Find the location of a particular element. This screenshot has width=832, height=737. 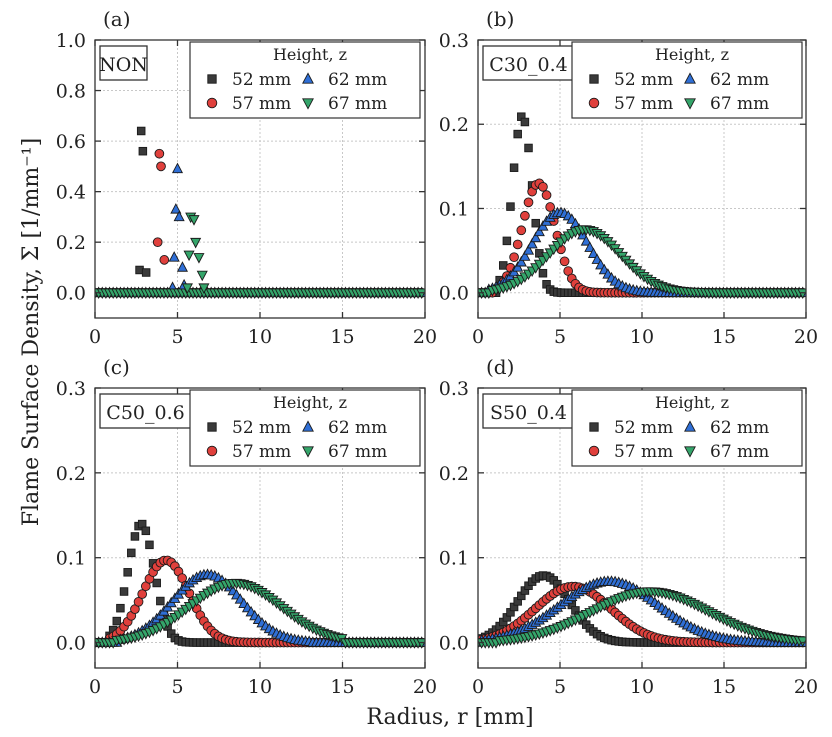

panel-letter: (a) is located at coordinates (117, 19).